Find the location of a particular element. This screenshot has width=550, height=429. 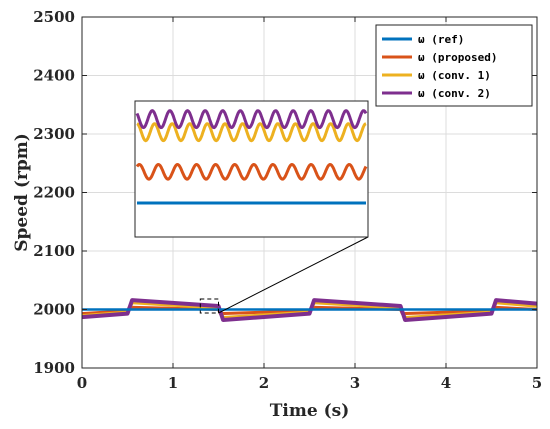

legend-label: ω (proposed) is located at coordinates (457, 57).